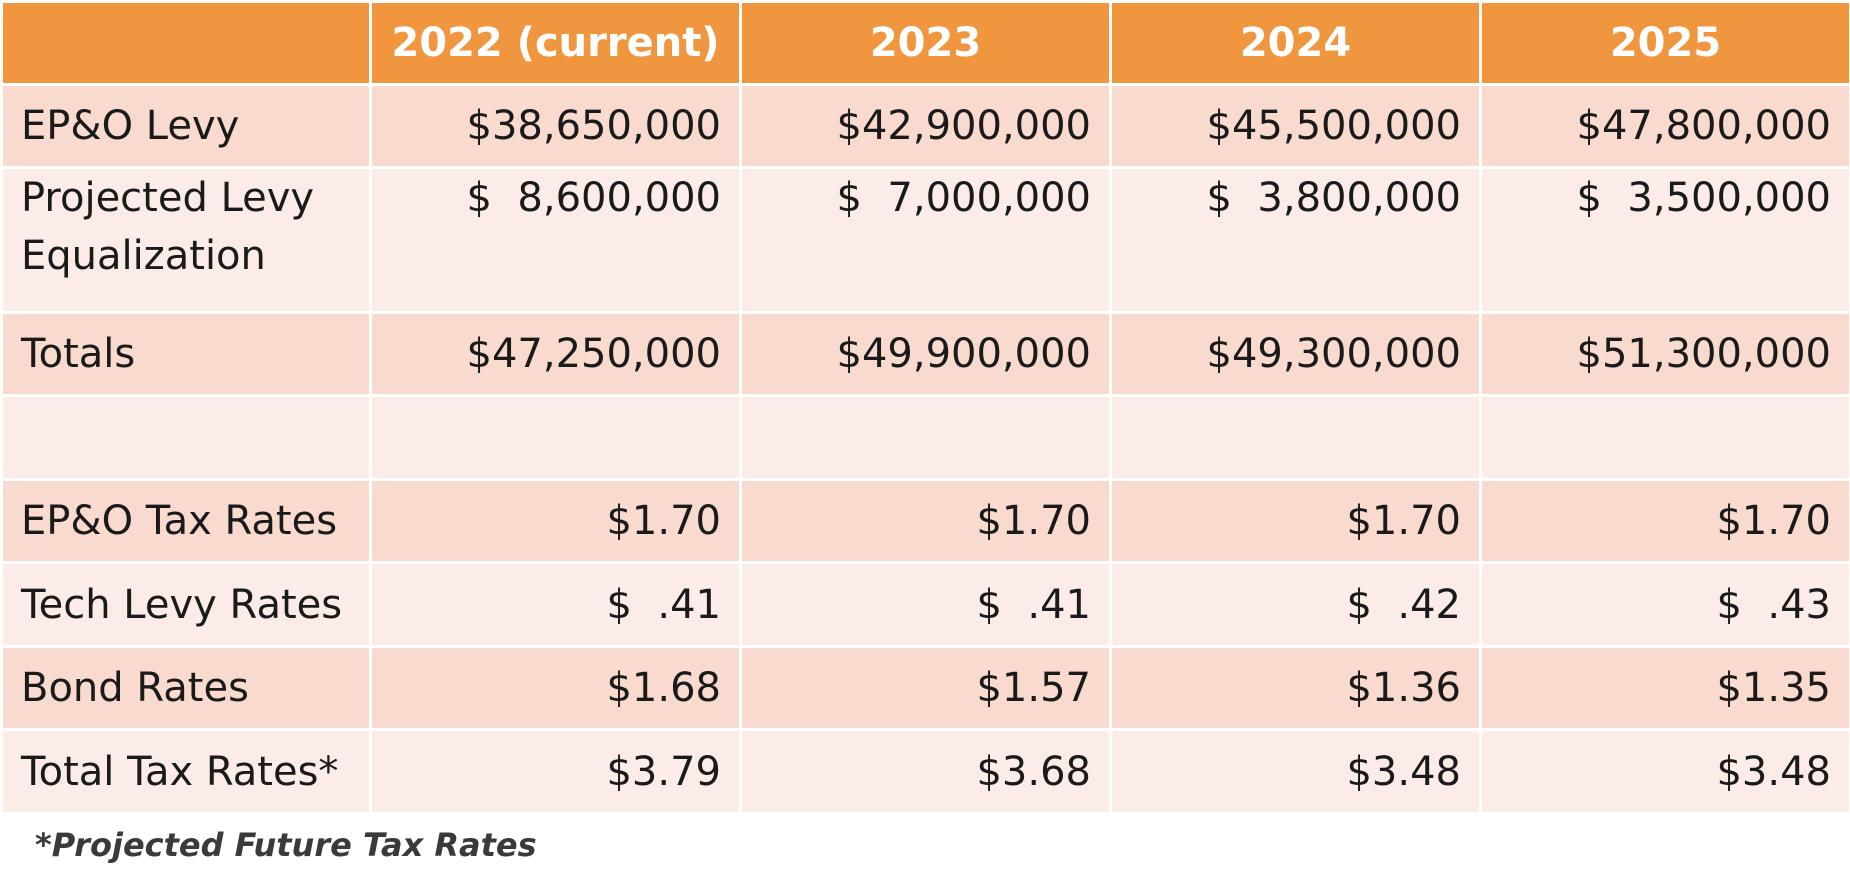 The image size is (1850, 875). I want to click on cell-value: $42,900,000, so click(925, 126).